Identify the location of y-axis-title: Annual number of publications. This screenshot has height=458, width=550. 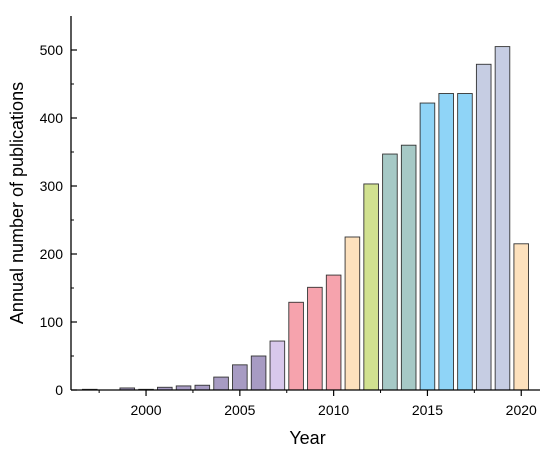
(17, 203).